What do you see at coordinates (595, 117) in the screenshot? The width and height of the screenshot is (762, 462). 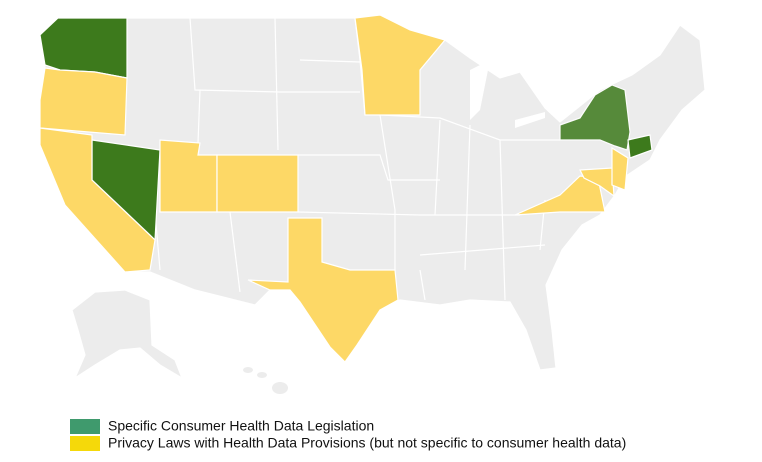 I see `state-new-york` at bounding box center [595, 117].